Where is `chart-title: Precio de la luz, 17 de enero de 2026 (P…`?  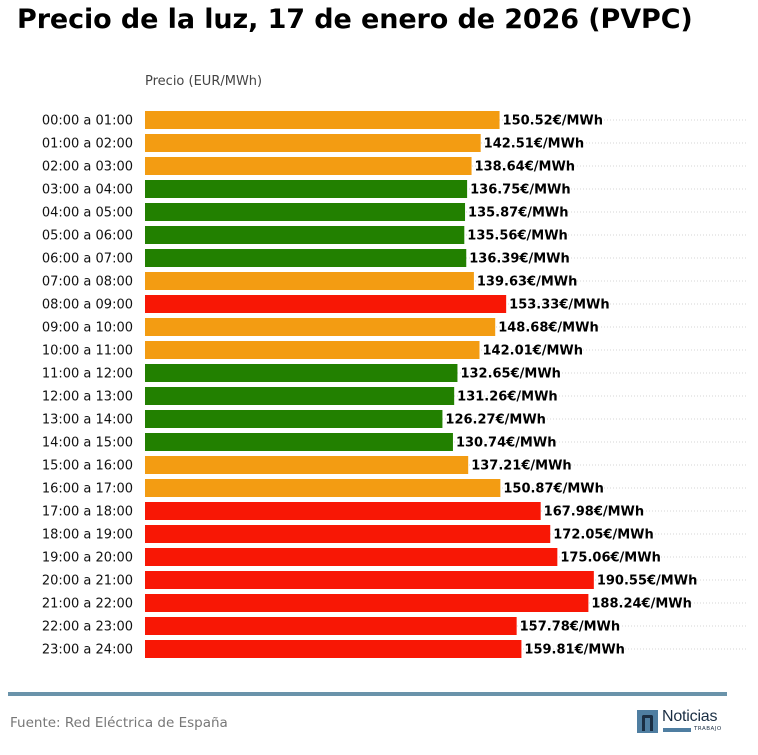 chart-title: Precio de la luz, 17 de enero de 2026 (P… is located at coordinates (355, 19).